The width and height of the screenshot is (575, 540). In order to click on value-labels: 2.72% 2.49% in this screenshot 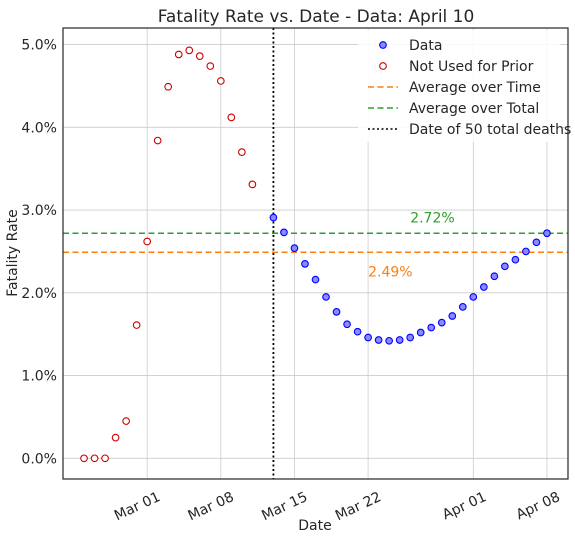, I will do `click(411, 245)`.